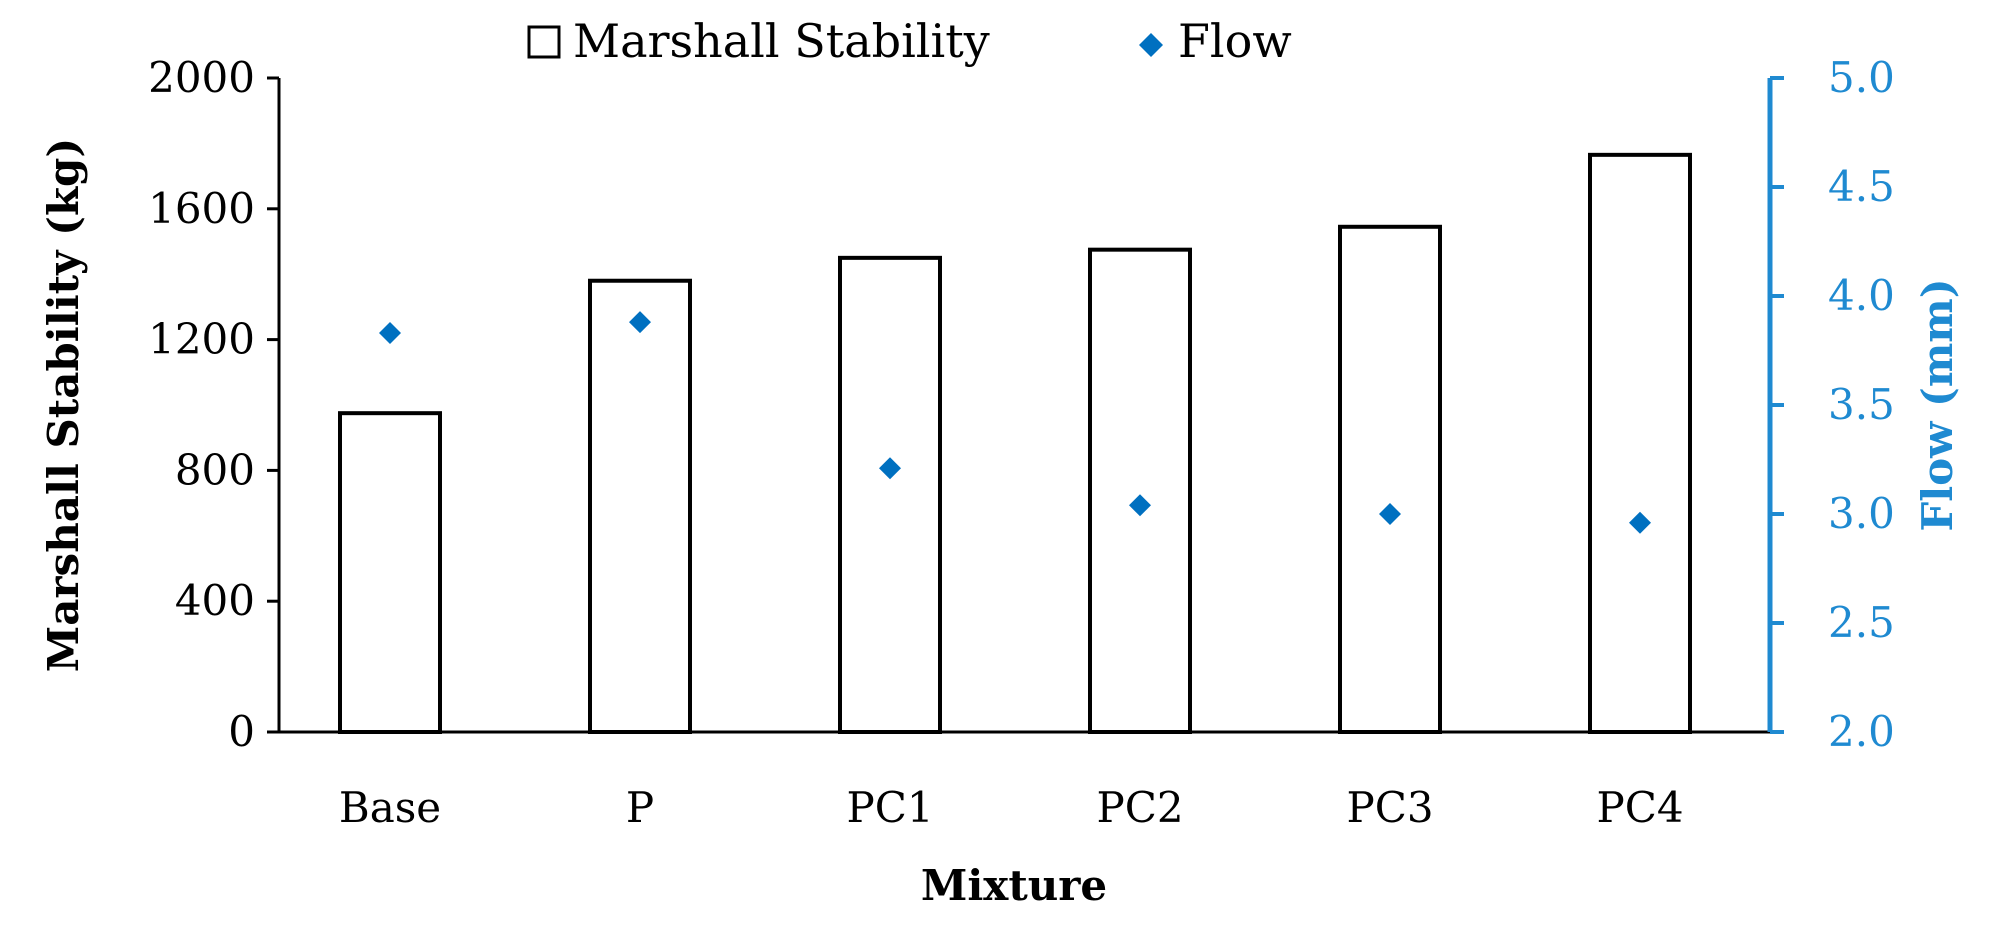 This screenshot has height=928, width=1994. I want to click on right-tick-label: 5.0, so click(1861, 77).